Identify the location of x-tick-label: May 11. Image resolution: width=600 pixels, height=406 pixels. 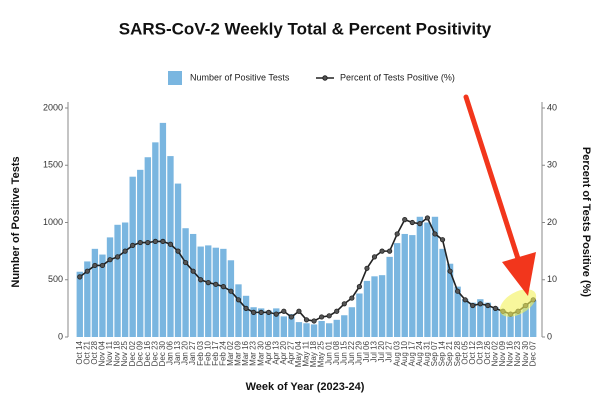
(306, 353).